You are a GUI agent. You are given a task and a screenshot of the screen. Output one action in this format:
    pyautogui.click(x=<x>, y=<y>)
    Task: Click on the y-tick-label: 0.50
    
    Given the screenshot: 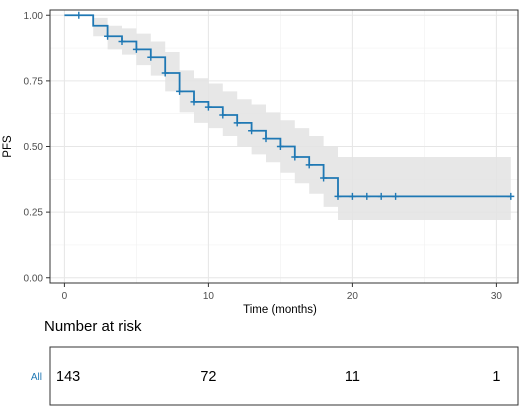 What is the action you would take?
    pyautogui.click(x=34, y=147)
    